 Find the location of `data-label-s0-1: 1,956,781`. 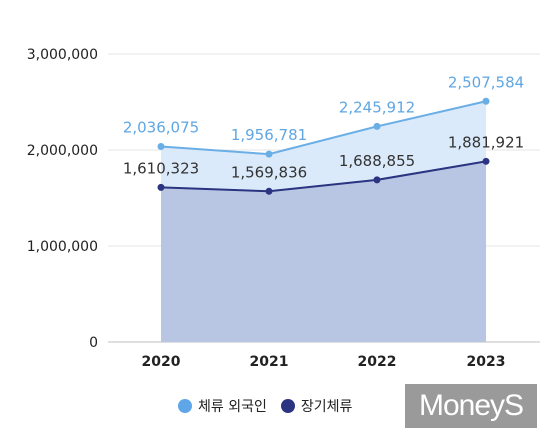

data-label-s0-1: 1,956,781 is located at coordinates (269, 135).